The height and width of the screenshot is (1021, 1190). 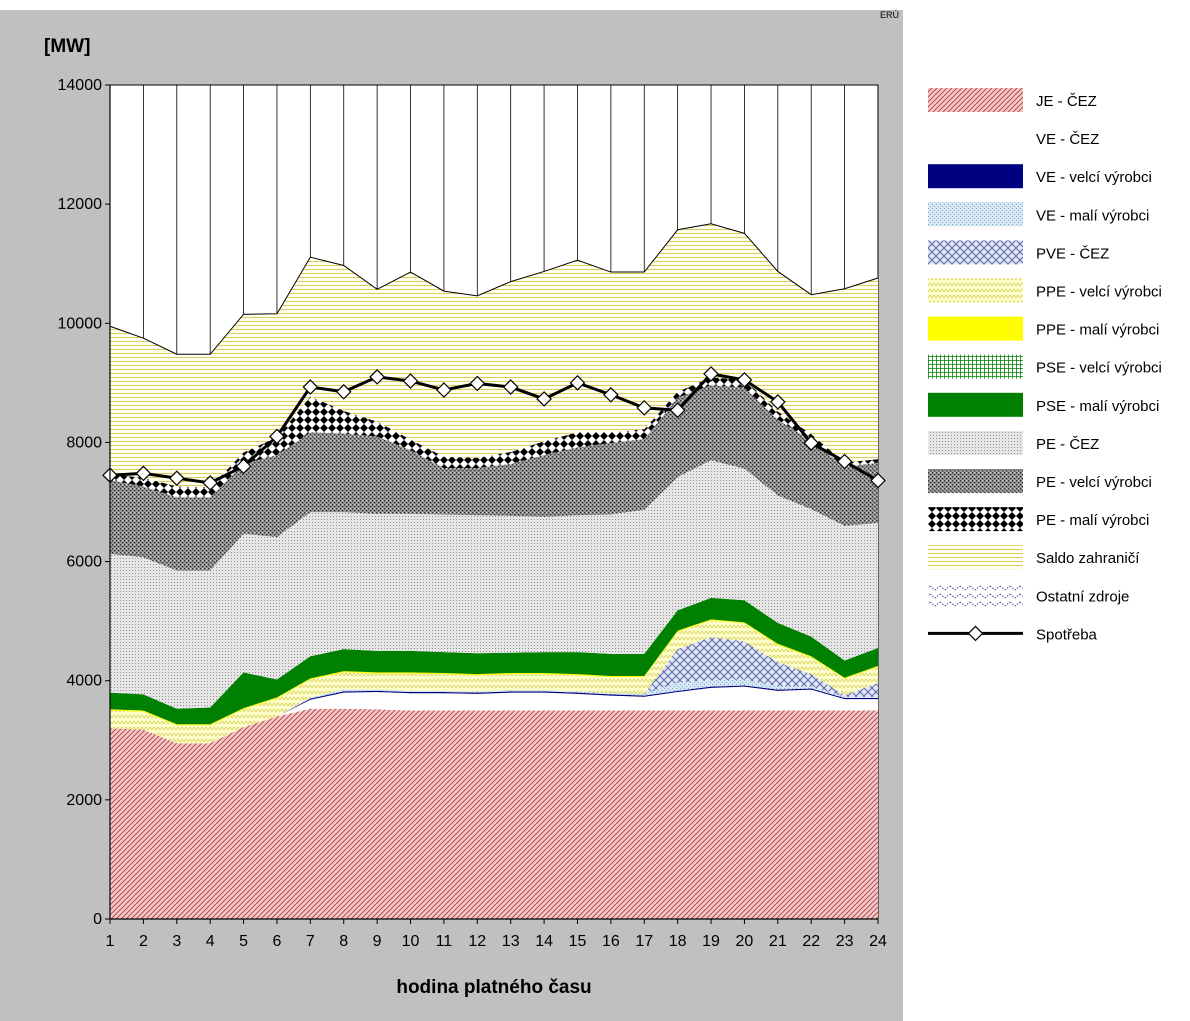 What do you see at coordinates (1082, 596) in the screenshot?
I see `legend-label: Ostatní zdroje` at bounding box center [1082, 596].